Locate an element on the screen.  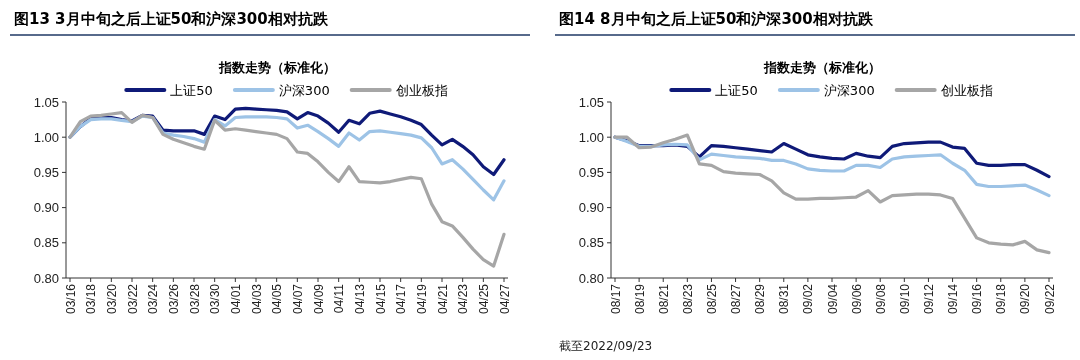
x-tick-label: 09/02 is located at coordinates (808, 299).